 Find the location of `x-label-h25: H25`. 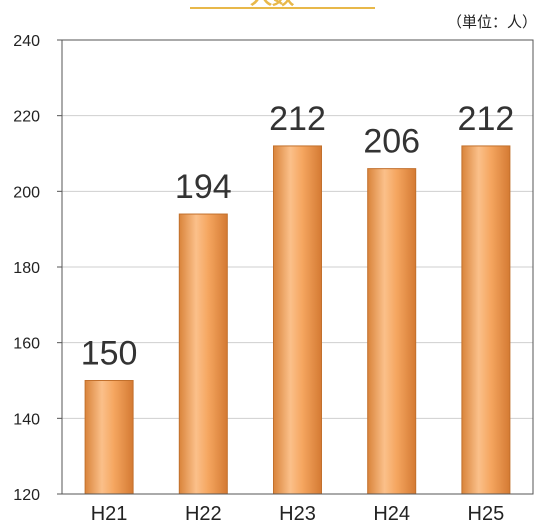

x-label-h25: H25 is located at coordinates (486, 514).